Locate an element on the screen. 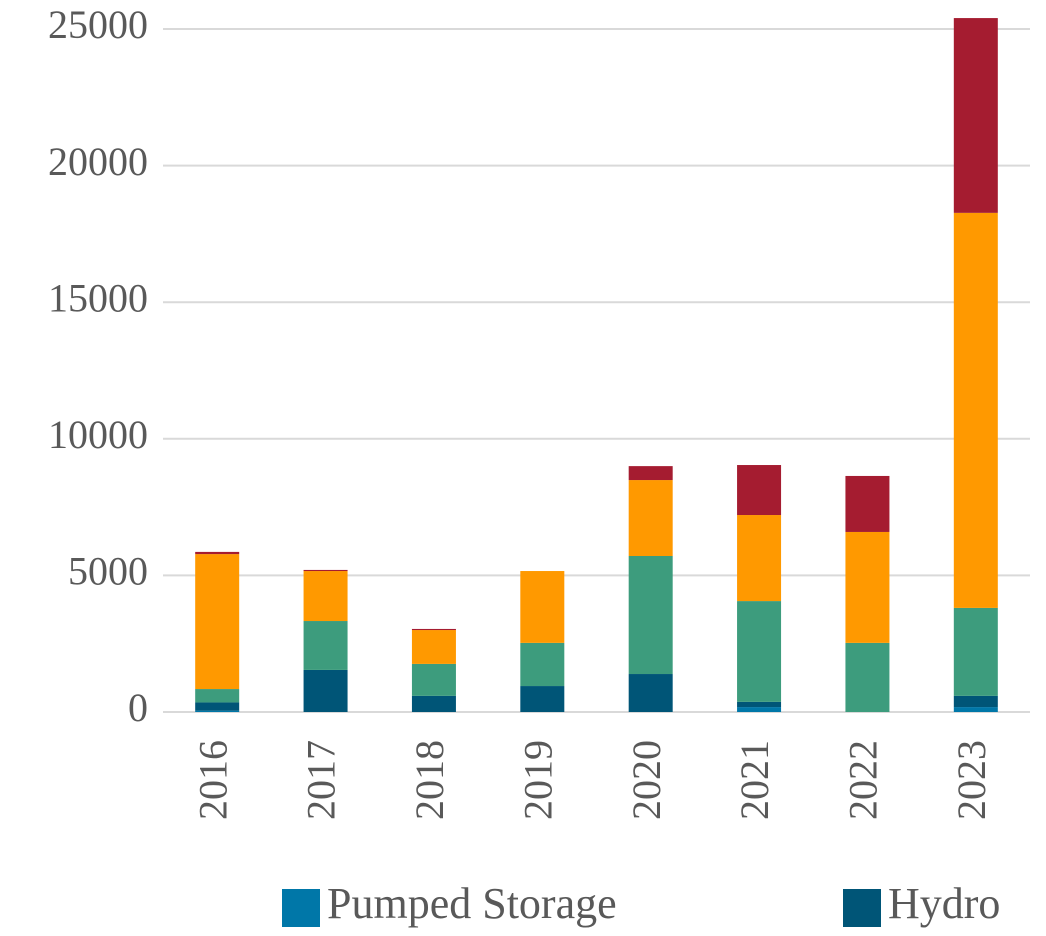 The width and height of the screenshot is (1046, 936). legend-label: Hydro is located at coordinates (944, 903).